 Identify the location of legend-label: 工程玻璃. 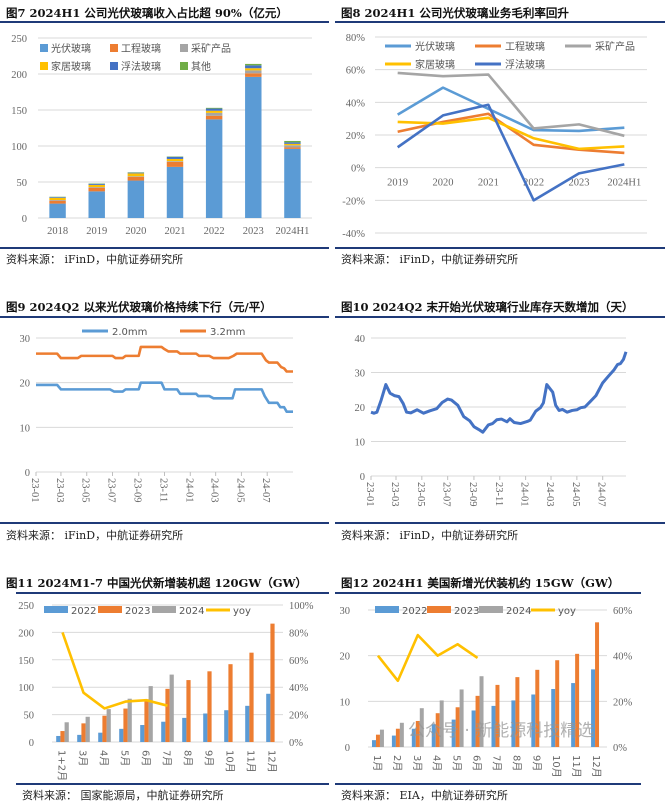
(525, 46).